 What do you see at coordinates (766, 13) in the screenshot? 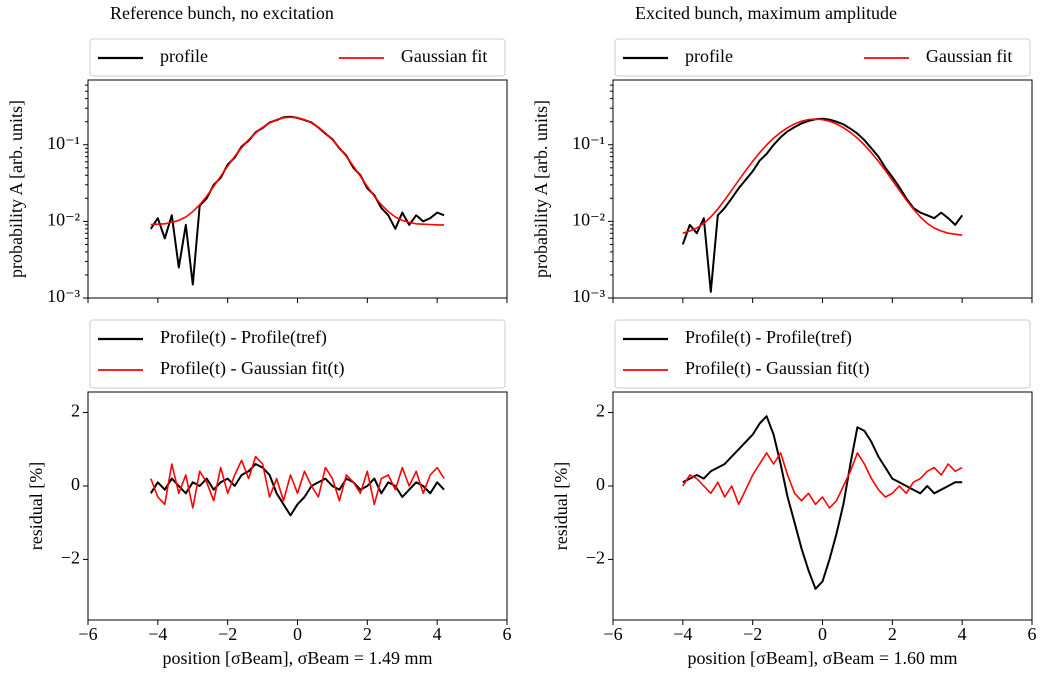
I see `panel-title: Excited bunch, maximum amplitude` at bounding box center [766, 13].